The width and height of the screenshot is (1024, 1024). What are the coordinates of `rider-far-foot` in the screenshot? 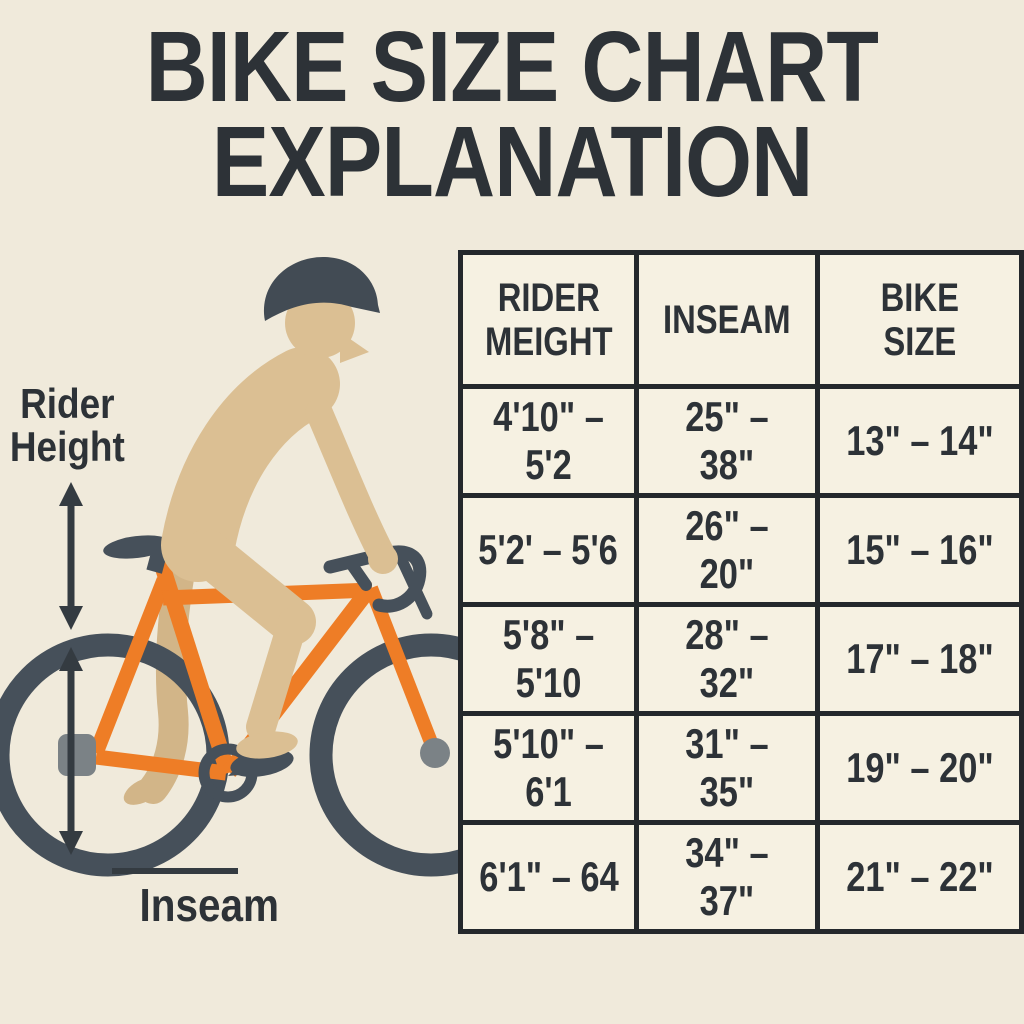 It's located at (143, 791).